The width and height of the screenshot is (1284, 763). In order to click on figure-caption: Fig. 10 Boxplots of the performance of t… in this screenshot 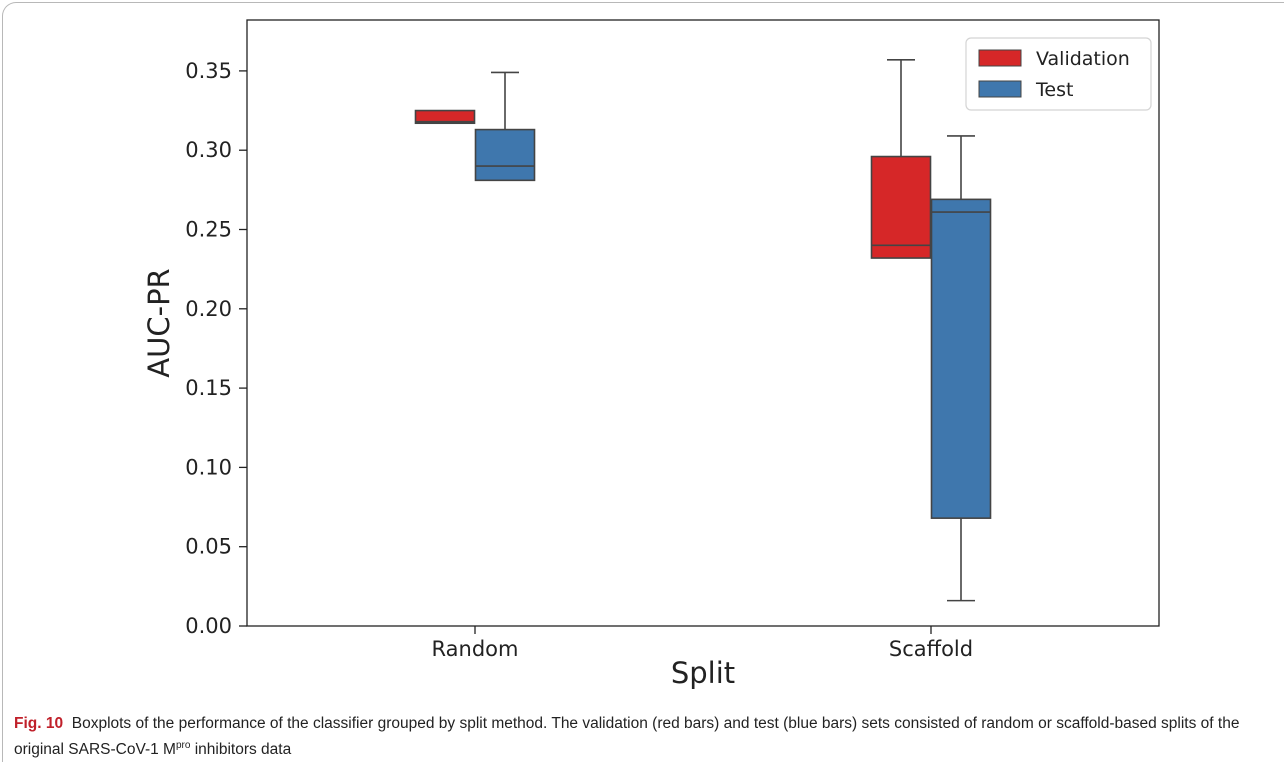, I will do `click(645, 737)`.